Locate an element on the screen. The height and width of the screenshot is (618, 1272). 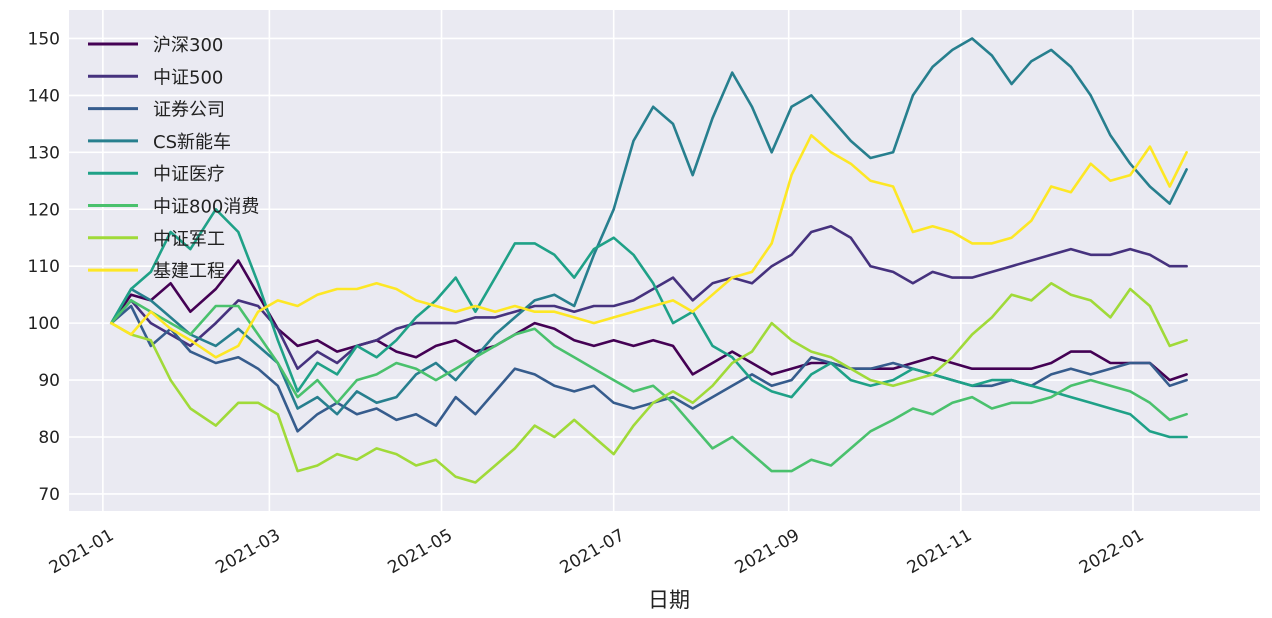
legend-label: 中证医疗 is located at coordinates (189, 174).